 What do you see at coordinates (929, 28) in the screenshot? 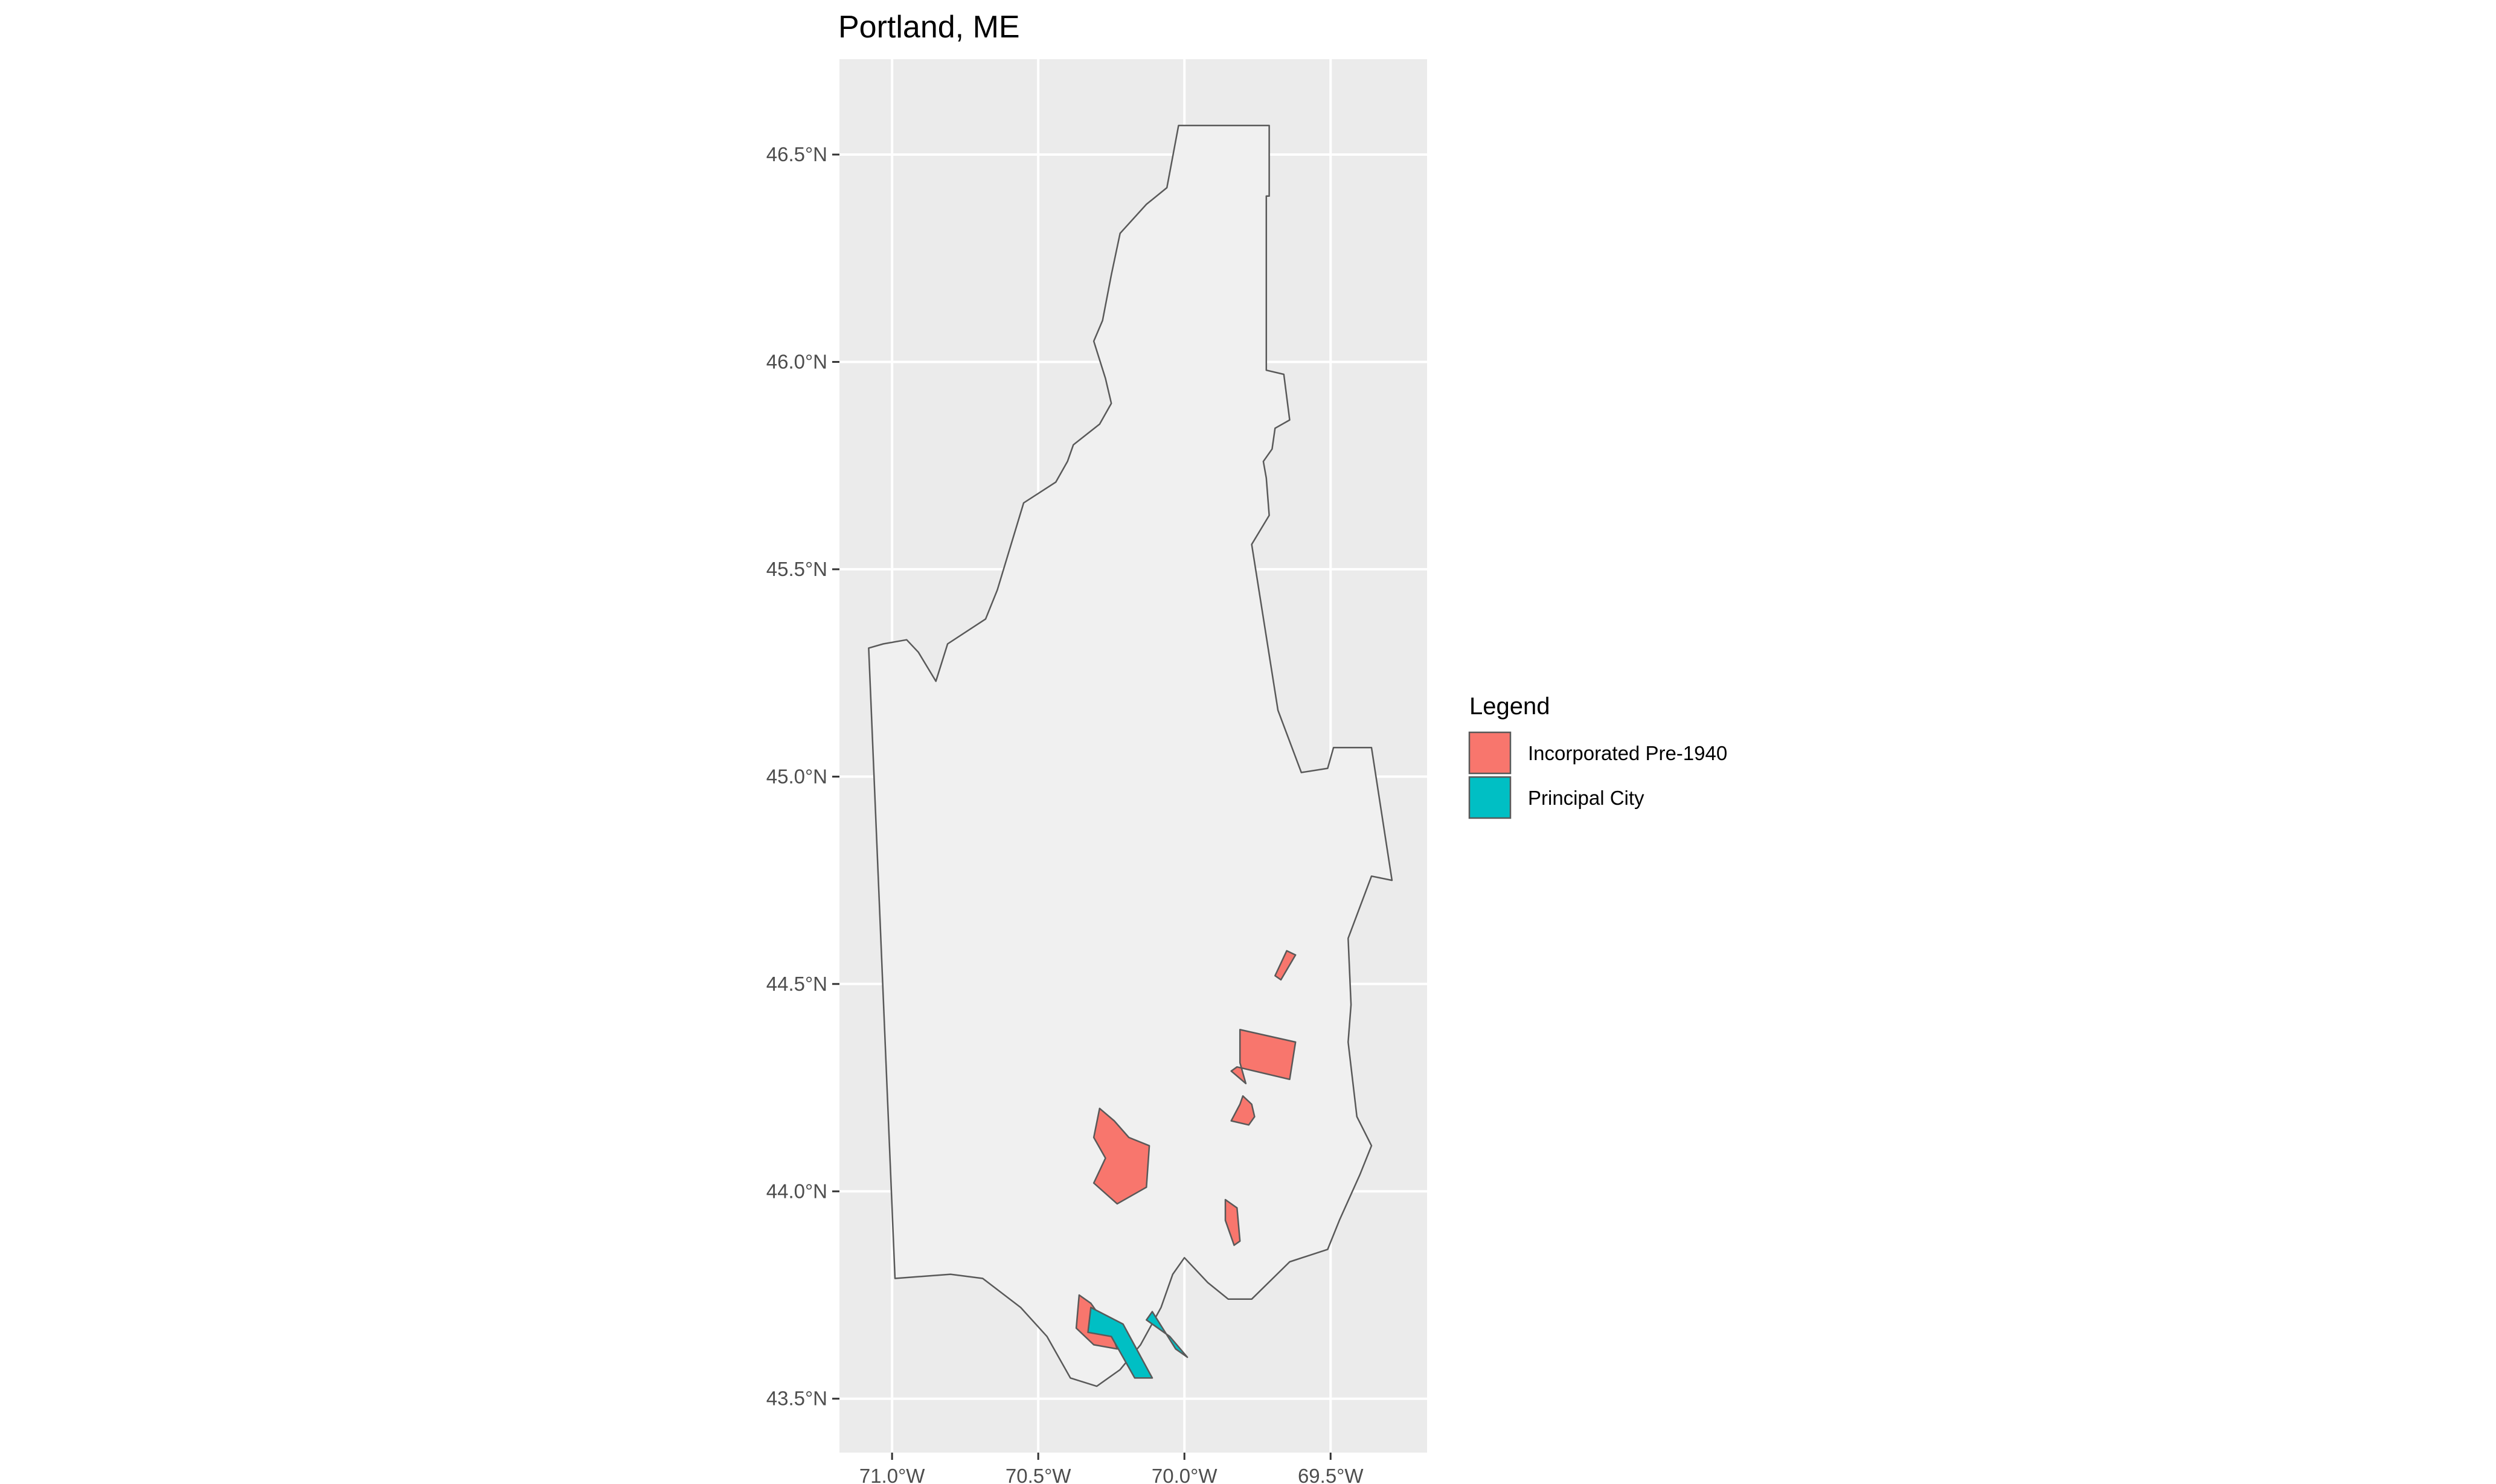
I see `map-title: Portland, ME` at bounding box center [929, 28].